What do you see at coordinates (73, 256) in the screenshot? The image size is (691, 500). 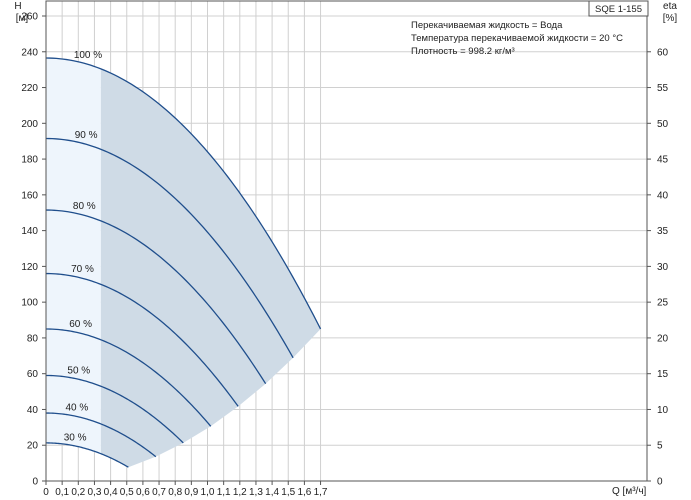 I see `low-flow-region` at bounding box center [73, 256].